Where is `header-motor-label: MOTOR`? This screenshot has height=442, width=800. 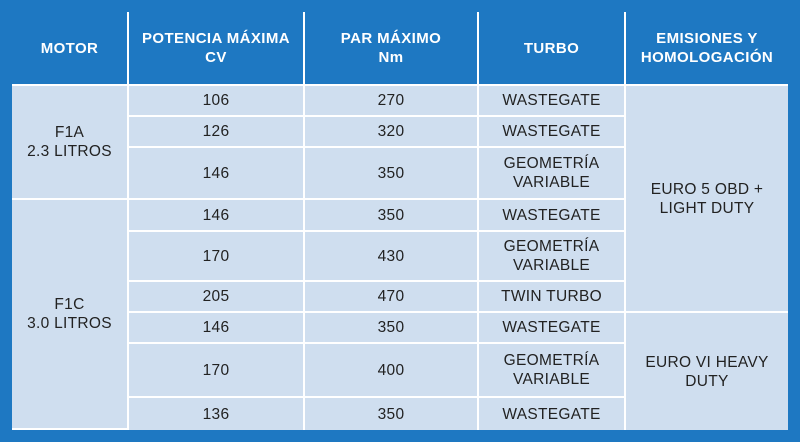 header-motor-label: MOTOR is located at coordinates (69, 48).